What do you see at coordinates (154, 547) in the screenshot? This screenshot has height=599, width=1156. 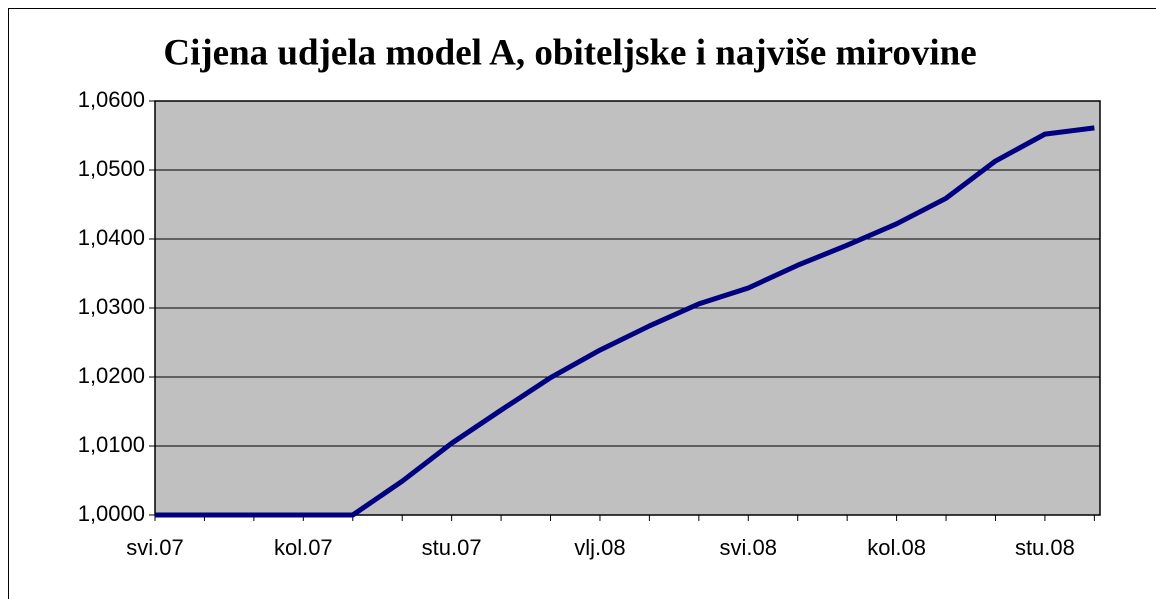 I see `x-tick-label: svi.07` at bounding box center [154, 547].